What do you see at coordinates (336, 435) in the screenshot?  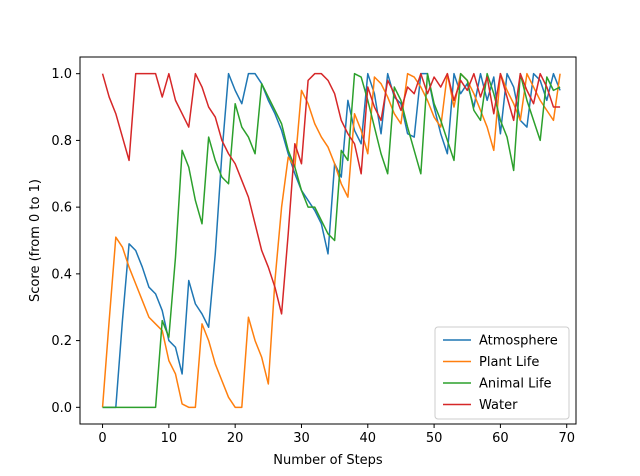 I see `x-axis: 0 10 20 30 40 50 60 70` at bounding box center [336, 435].